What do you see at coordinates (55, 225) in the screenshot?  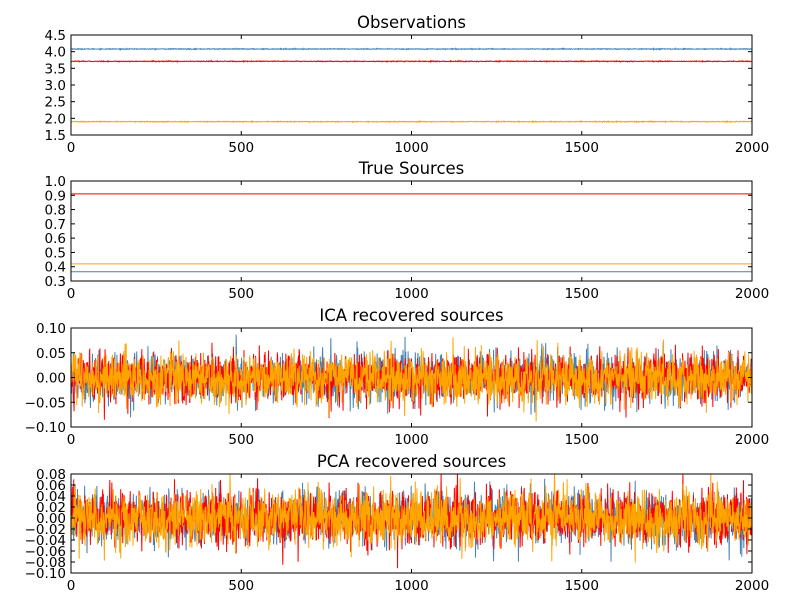 I see `y-tick-label: 0.7` at bounding box center [55, 225].